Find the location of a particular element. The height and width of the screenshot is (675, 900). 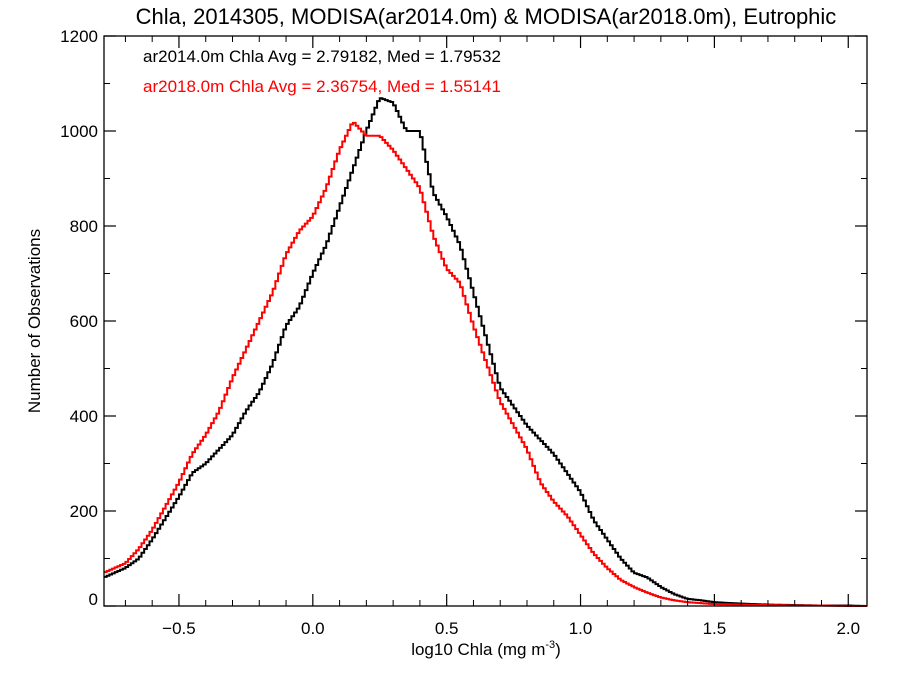

y-tick-label: 800 is located at coordinates (84, 226).